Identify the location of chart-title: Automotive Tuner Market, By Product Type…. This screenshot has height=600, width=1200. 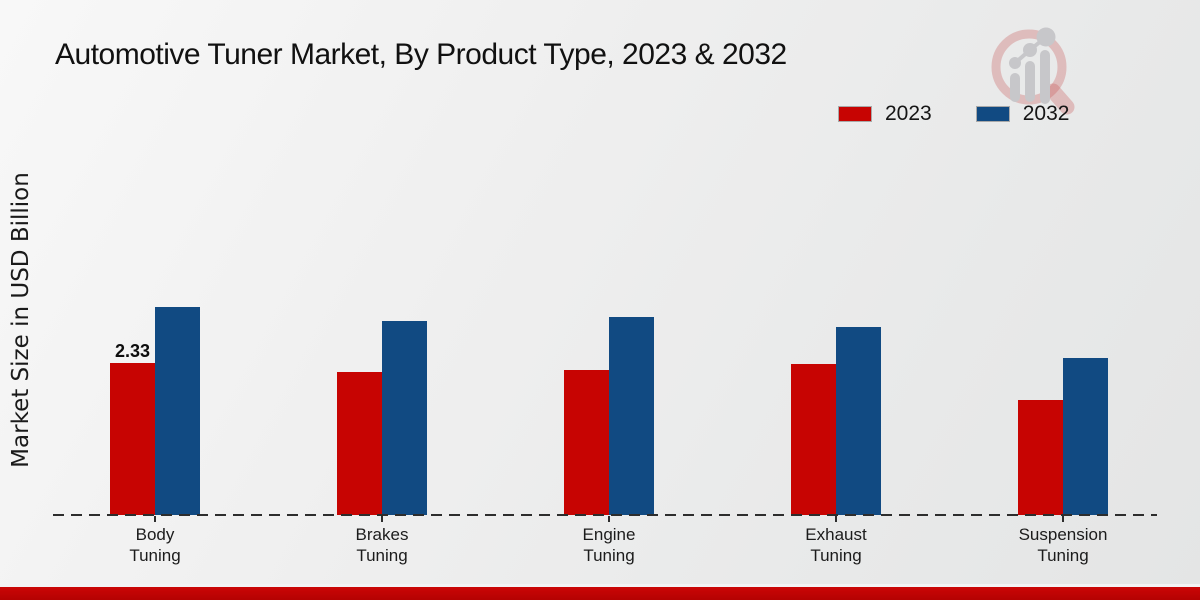
(421, 54).